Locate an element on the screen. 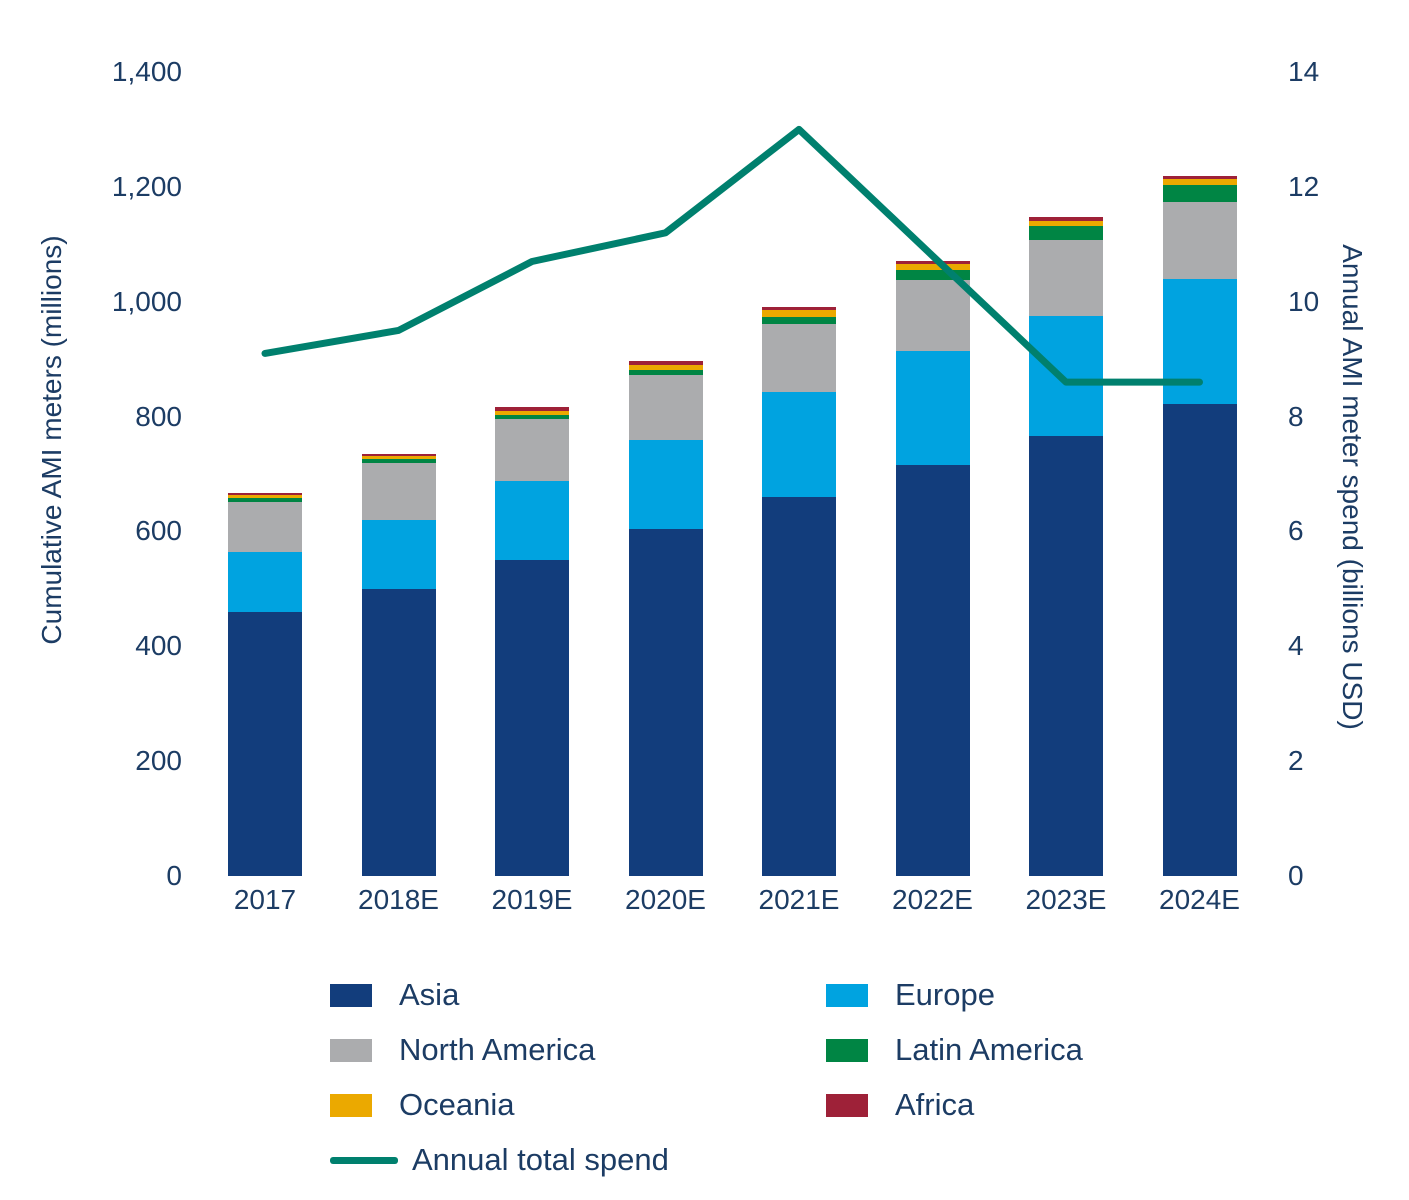  left-axis-tick-0: 0 is located at coordinates (174, 875).